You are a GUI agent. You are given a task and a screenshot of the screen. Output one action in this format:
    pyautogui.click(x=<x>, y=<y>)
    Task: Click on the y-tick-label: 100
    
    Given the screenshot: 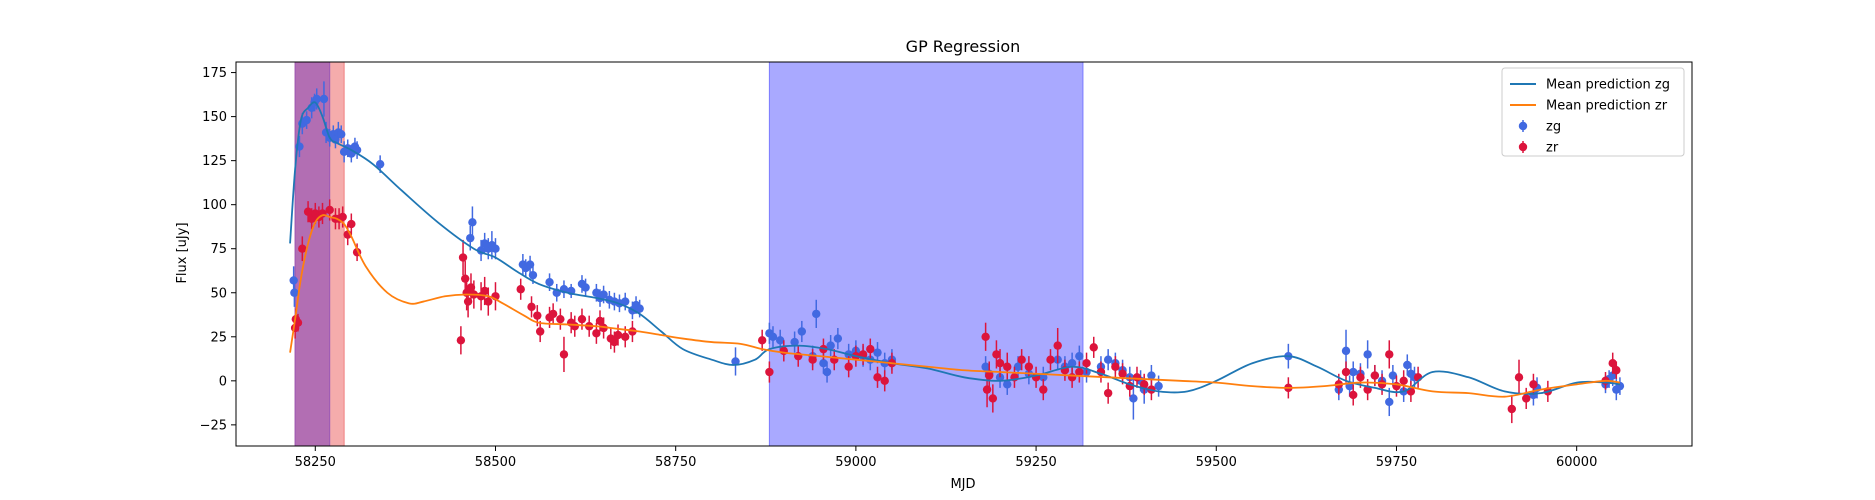 What is the action you would take?
    pyautogui.click(x=214, y=205)
    